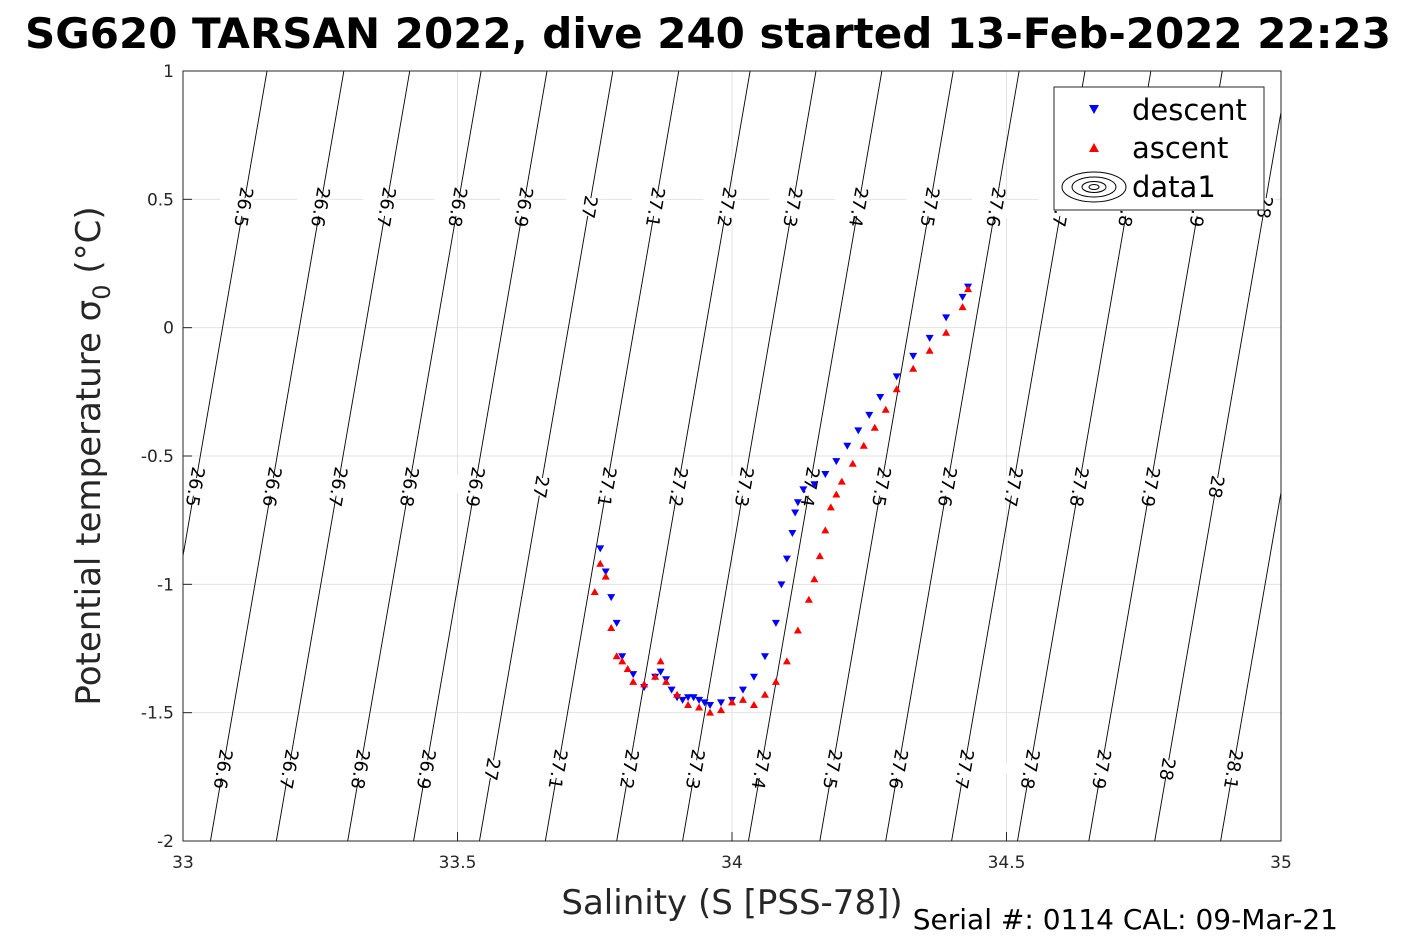 The height and width of the screenshot is (945, 1417). I want to click on legend-box, so click(1159, 148).